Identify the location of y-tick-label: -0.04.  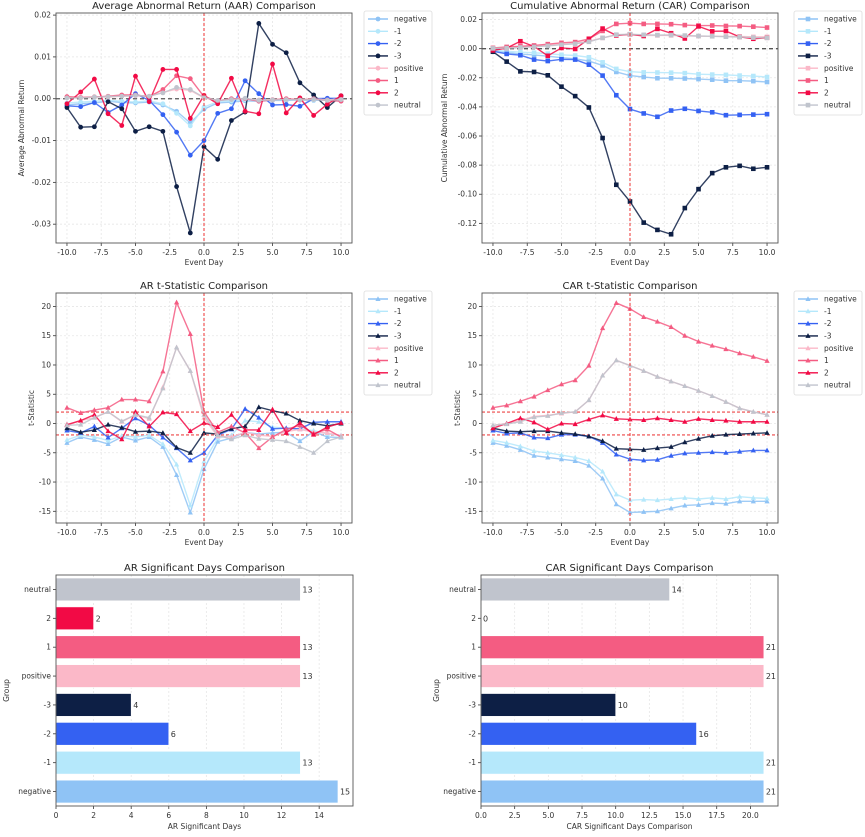
(468, 106).